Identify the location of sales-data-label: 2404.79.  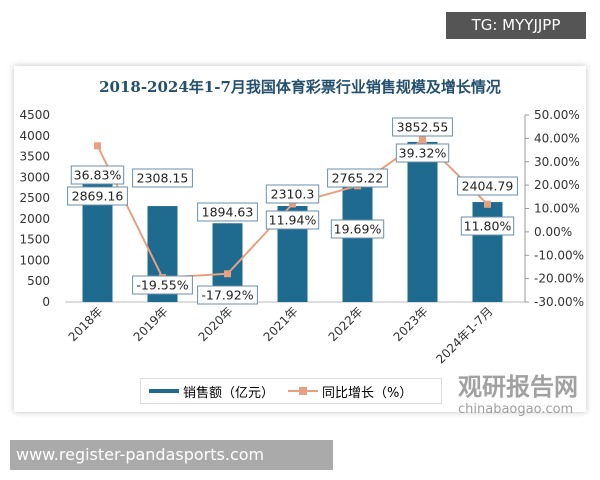
(488, 186).